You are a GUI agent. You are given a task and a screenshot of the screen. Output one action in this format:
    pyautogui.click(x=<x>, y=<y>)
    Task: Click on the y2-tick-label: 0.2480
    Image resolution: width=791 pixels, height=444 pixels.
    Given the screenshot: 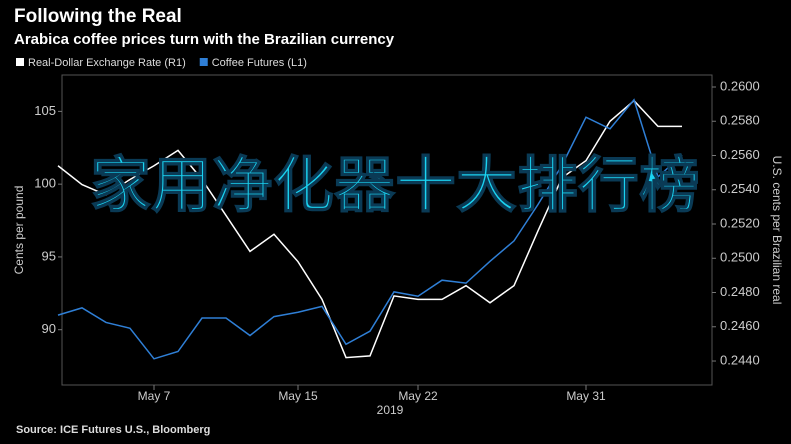 What is the action you would take?
    pyautogui.click(x=740, y=291)
    